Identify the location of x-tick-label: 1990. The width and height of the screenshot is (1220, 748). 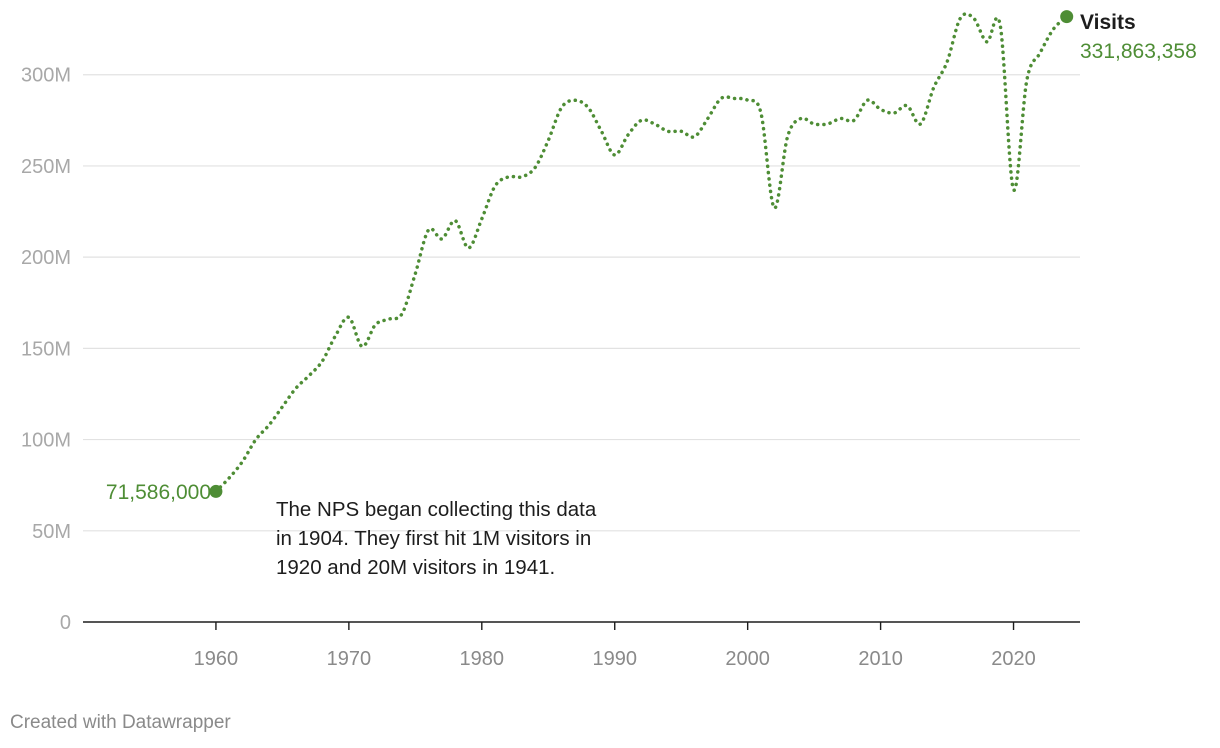
(614, 659).